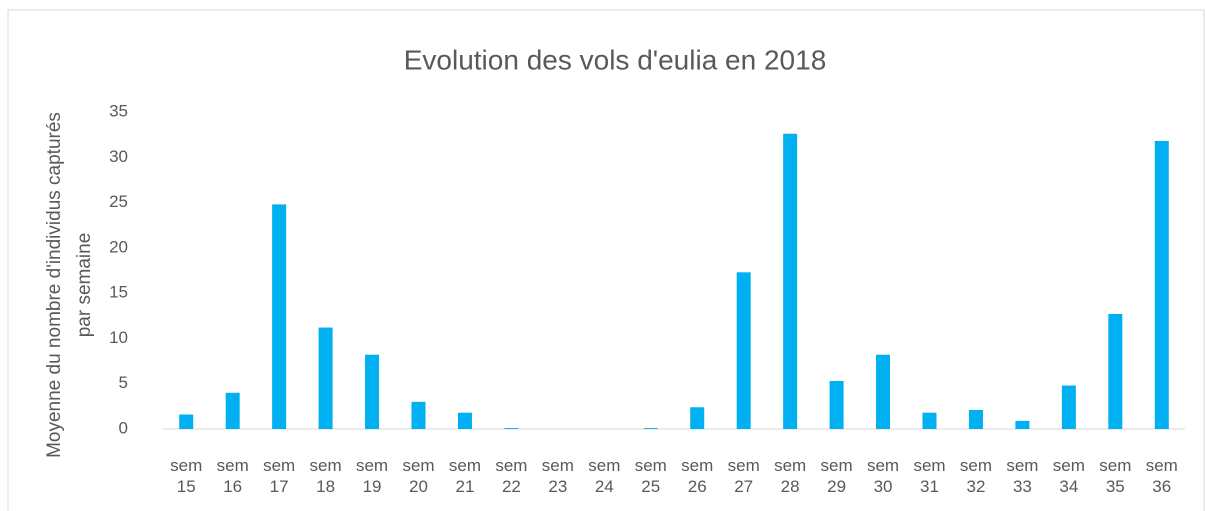  Describe the element at coordinates (1161, 476) in the screenshot. I see `x-tick-label: sem 36` at that location.